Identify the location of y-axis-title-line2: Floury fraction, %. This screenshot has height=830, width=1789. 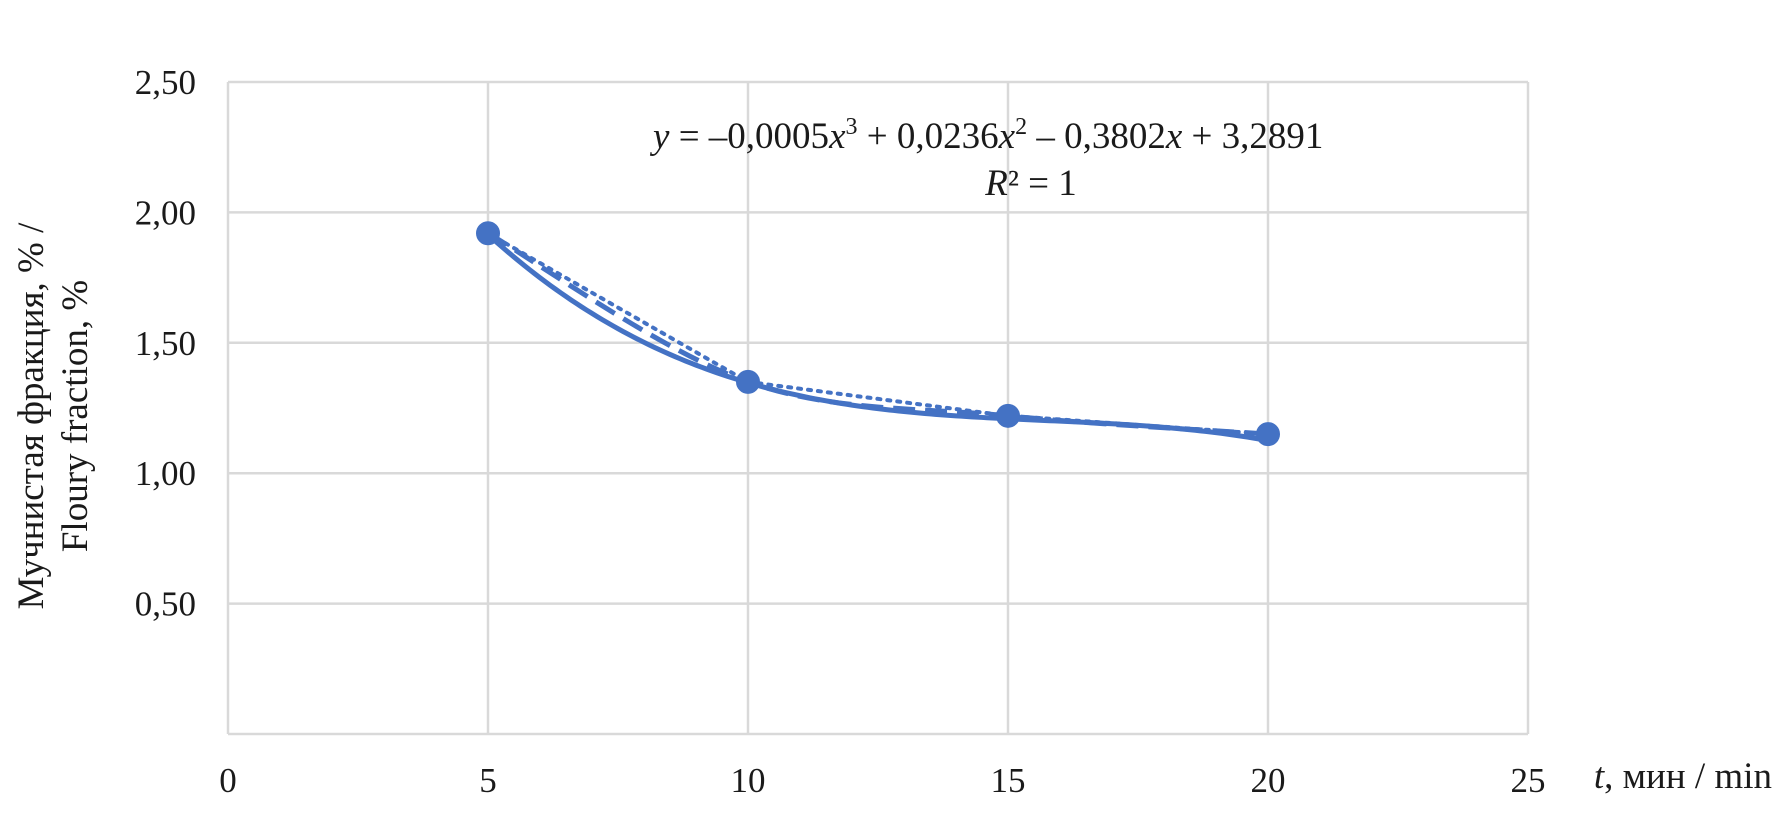
(75, 416).